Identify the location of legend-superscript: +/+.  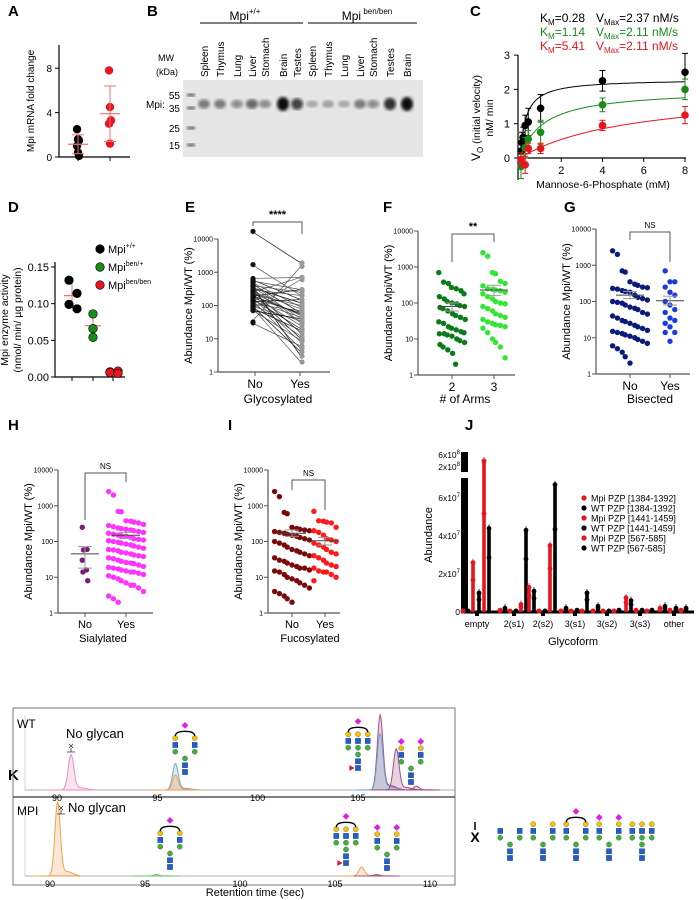
(131, 246).